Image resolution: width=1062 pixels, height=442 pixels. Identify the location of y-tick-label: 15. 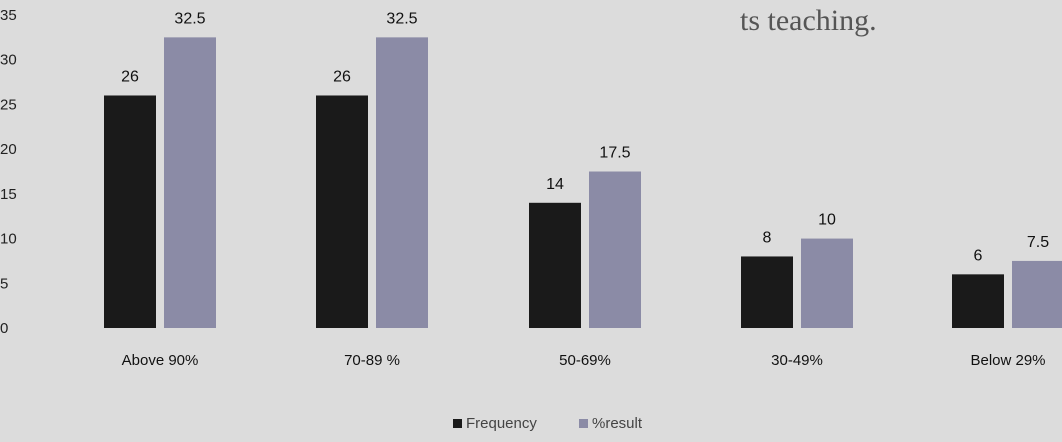
(8, 194).